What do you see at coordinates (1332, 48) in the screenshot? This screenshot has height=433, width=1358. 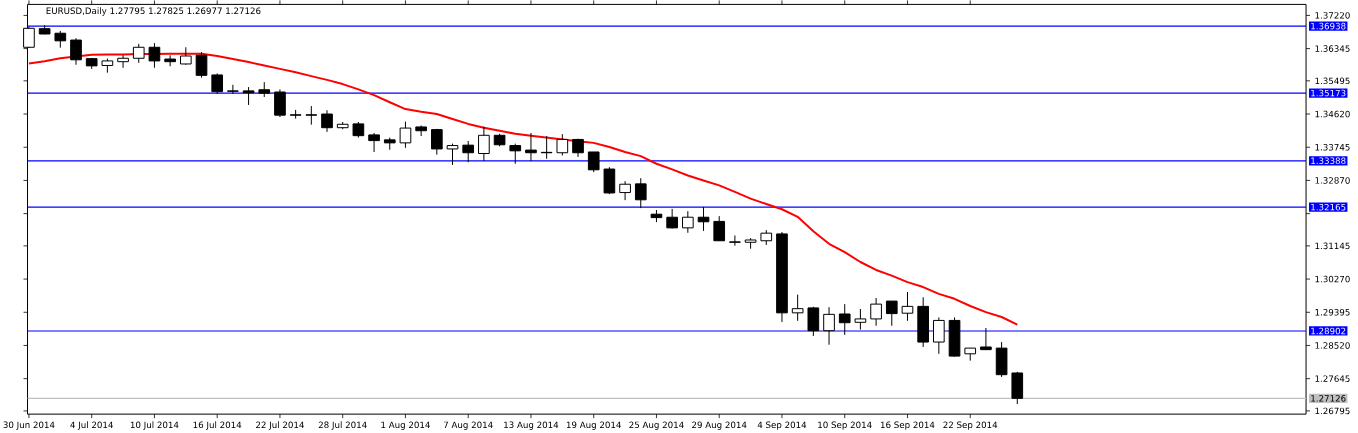 I see `y-tick-label: 1.36345` at bounding box center [1332, 48].